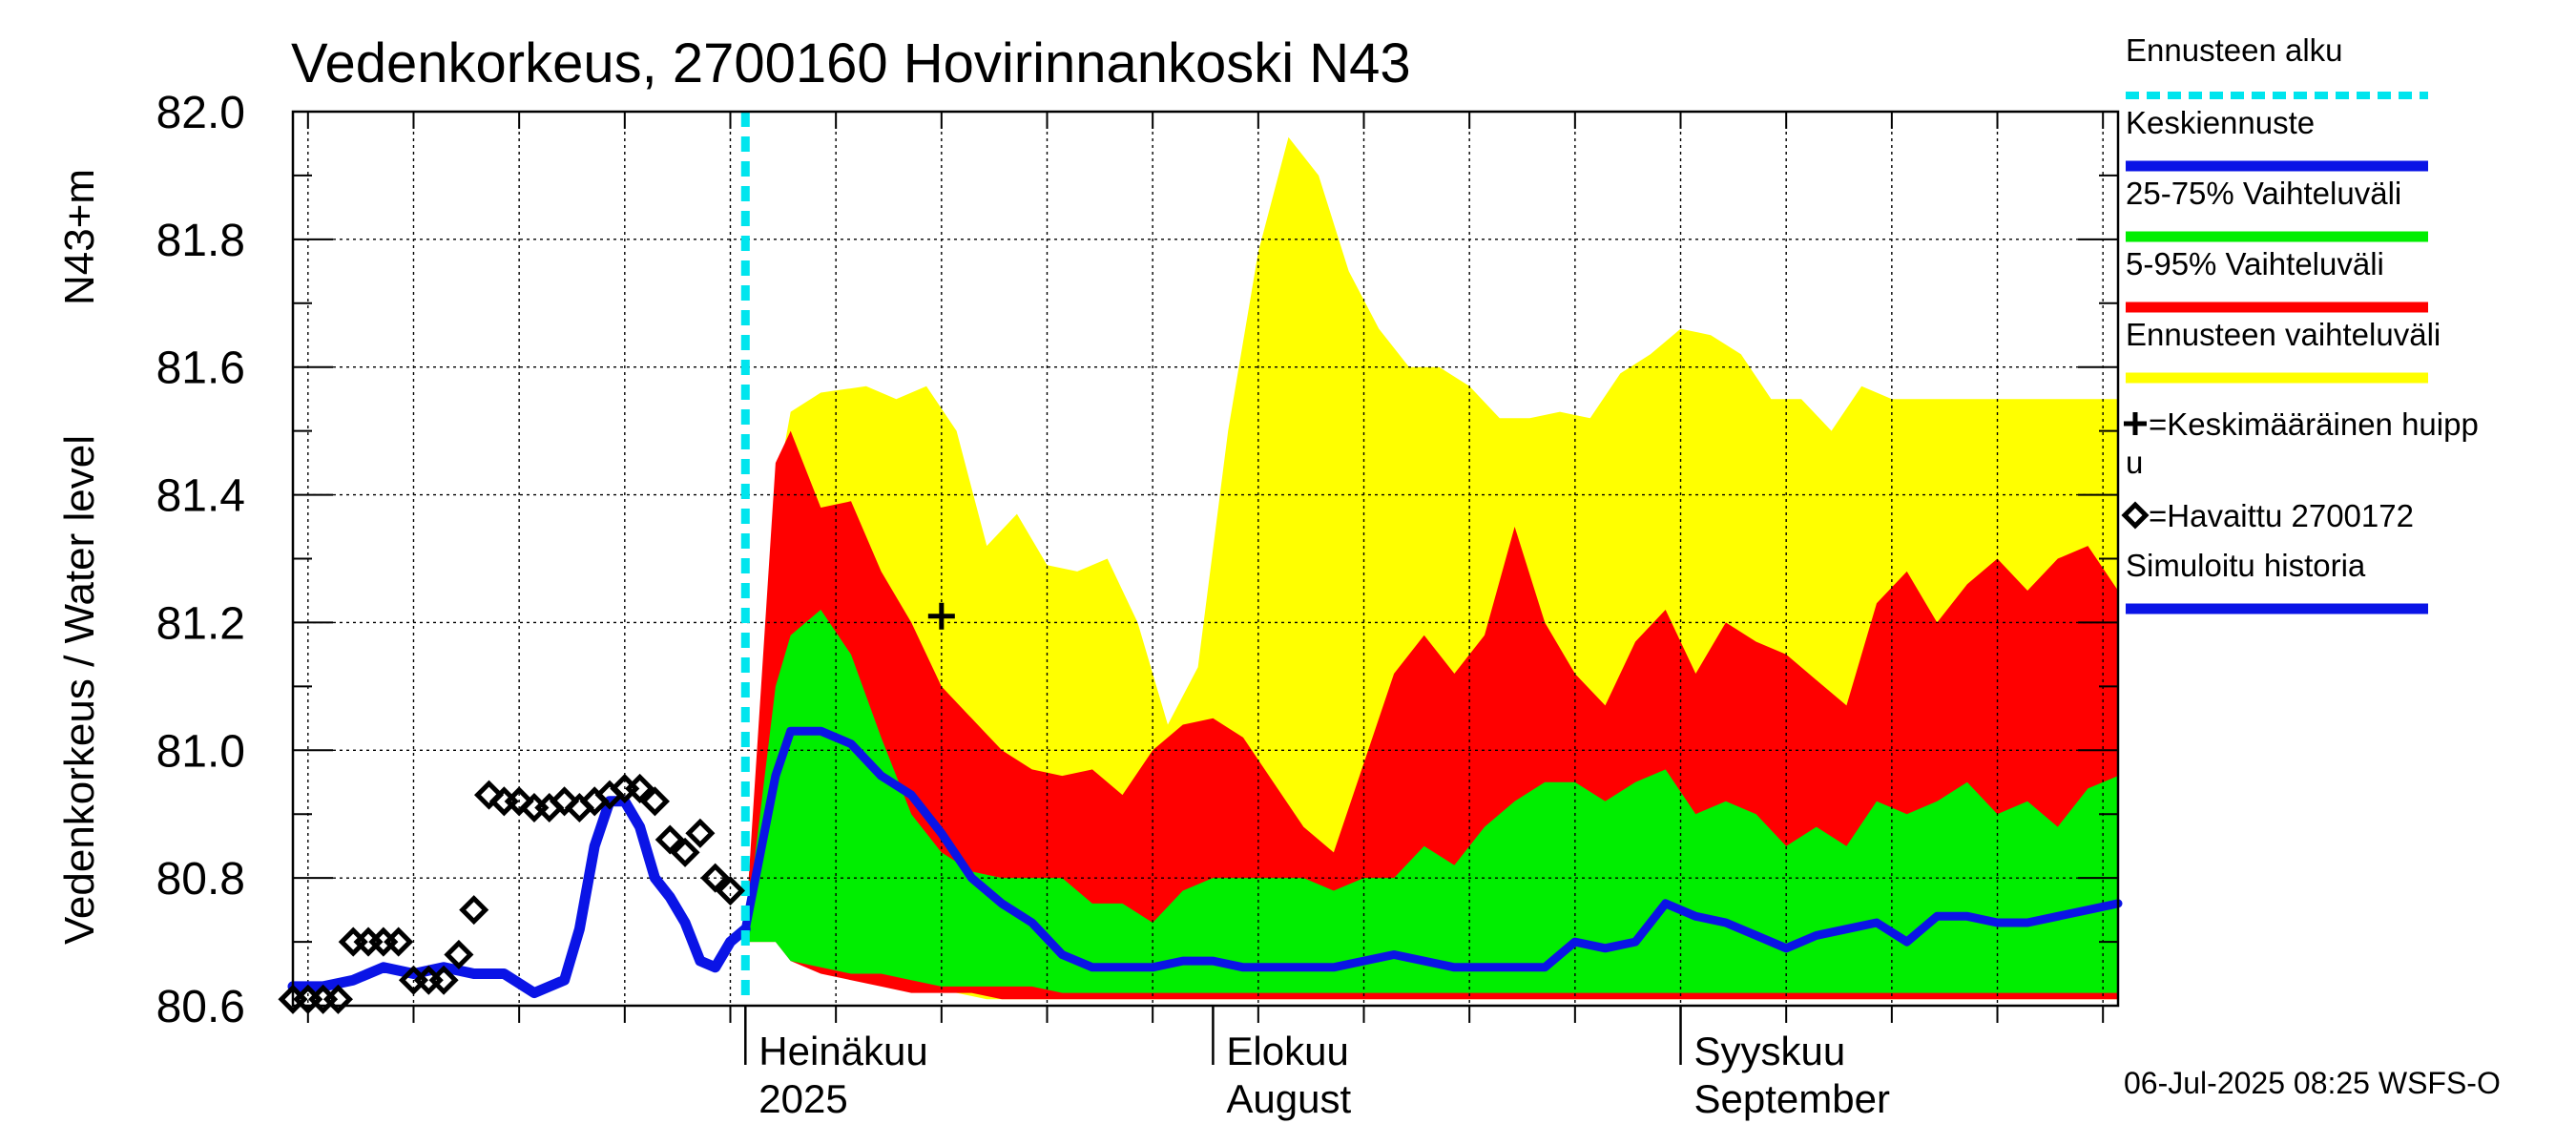 This screenshot has height=1145, width=2576. I want to click on legend-label: =Havaittu 2700172, so click(2281, 516).